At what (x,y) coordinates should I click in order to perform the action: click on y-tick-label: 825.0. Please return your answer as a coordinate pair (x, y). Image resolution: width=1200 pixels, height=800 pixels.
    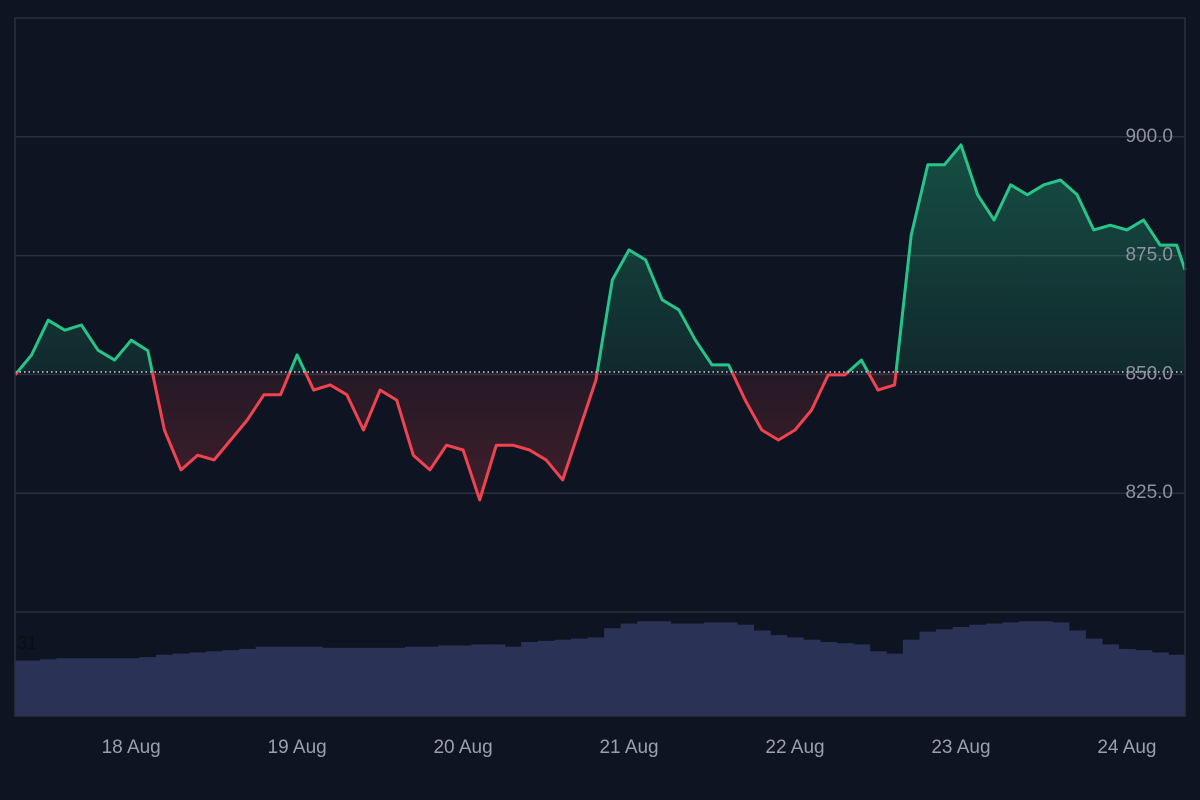
    Looking at the image, I should click on (1149, 492).